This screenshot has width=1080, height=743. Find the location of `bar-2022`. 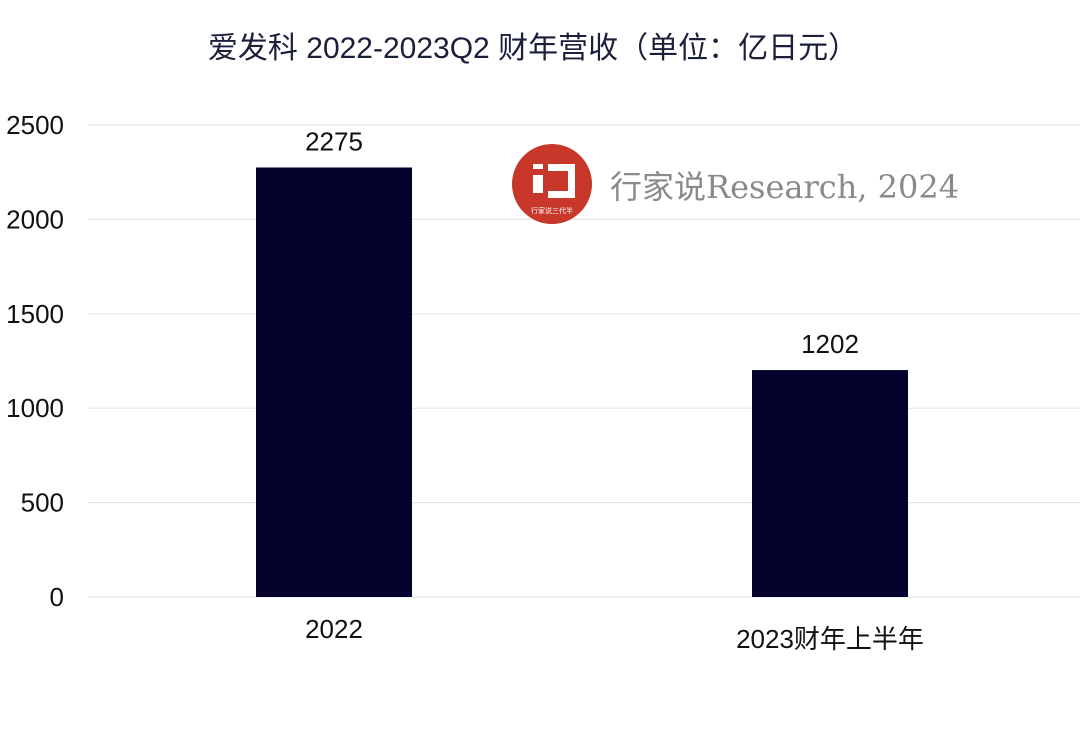

bar-2022 is located at coordinates (334, 382).